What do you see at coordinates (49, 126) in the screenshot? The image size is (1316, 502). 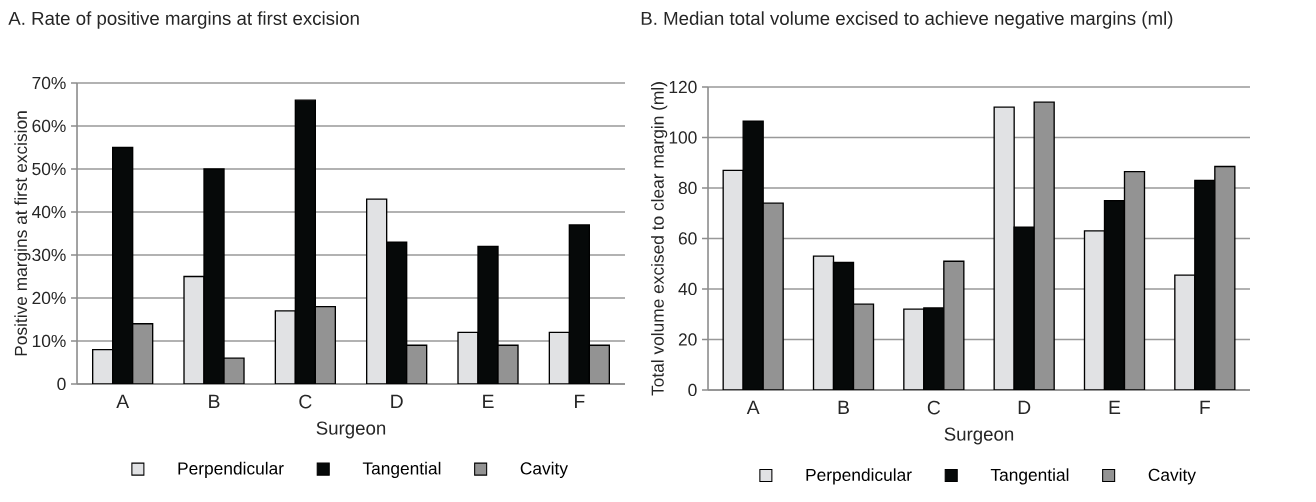 I see `y-tick-label: 60%` at bounding box center [49, 126].